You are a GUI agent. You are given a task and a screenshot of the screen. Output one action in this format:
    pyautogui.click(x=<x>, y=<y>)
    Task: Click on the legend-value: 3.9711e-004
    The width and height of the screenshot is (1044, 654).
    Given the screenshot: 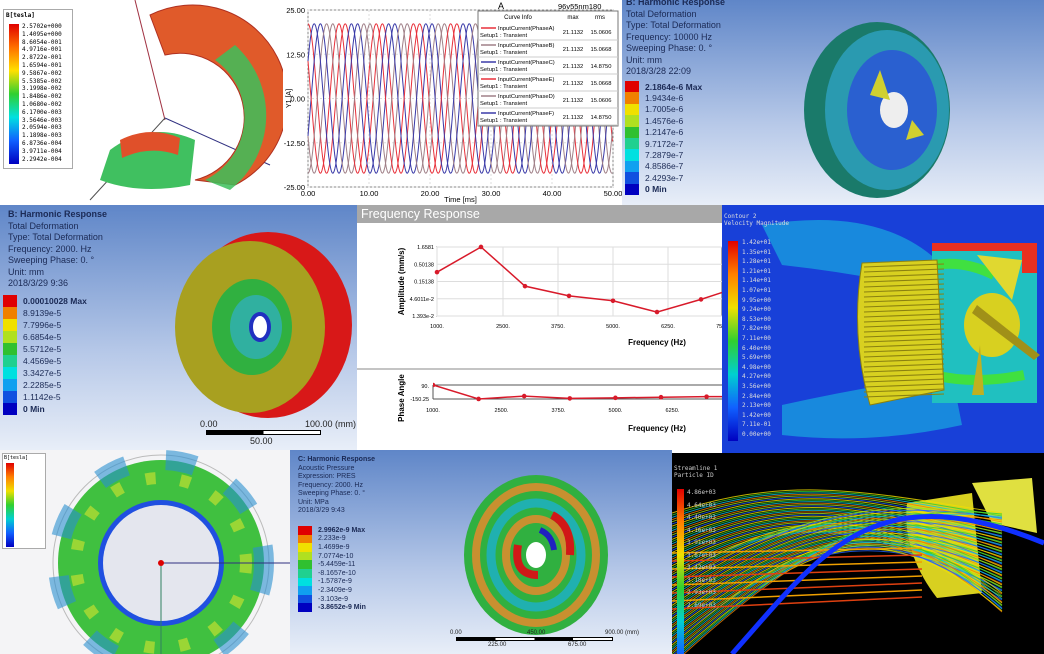 What is the action you would take?
    pyautogui.click(x=42, y=151)
    